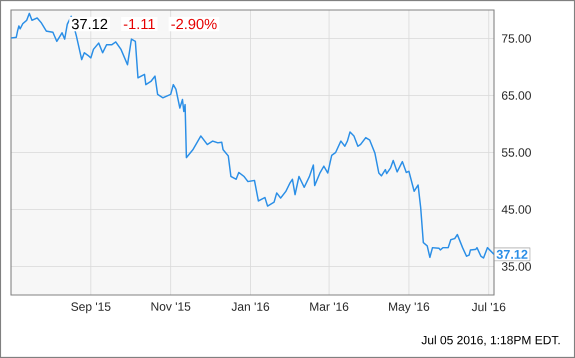 The width and height of the screenshot is (575, 358). What do you see at coordinates (171, 306) in the screenshot?
I see `x-tick-label: Nov '15` at bounding box center [171, 306].